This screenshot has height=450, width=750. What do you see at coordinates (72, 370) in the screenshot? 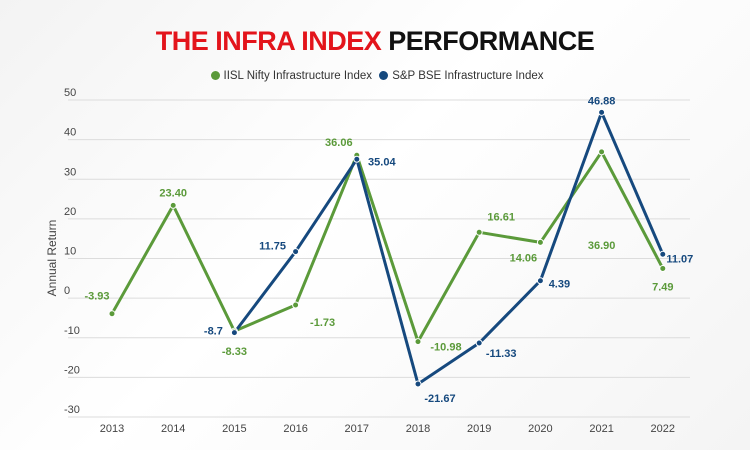
I see `y-tick-label: -20` at bounding box center [72, 370].